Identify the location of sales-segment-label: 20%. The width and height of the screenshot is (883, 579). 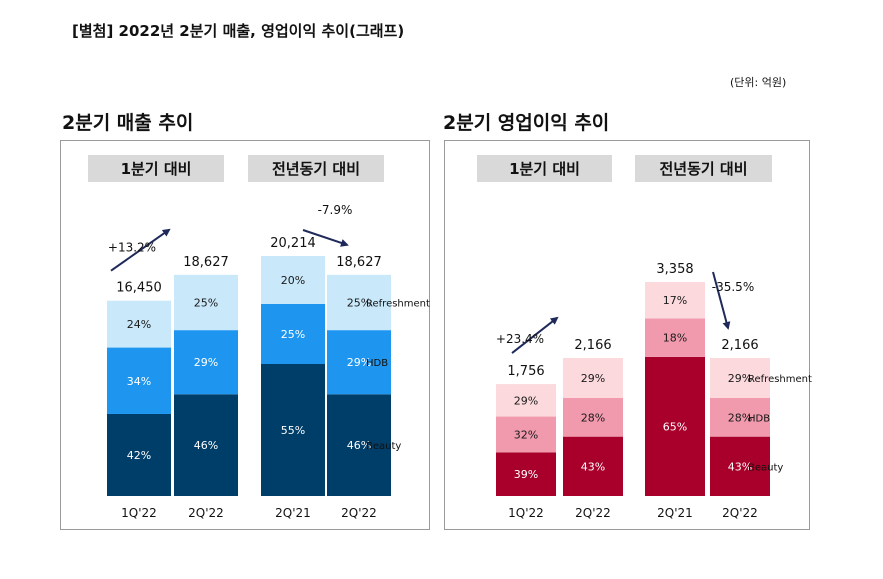
(293, 280).